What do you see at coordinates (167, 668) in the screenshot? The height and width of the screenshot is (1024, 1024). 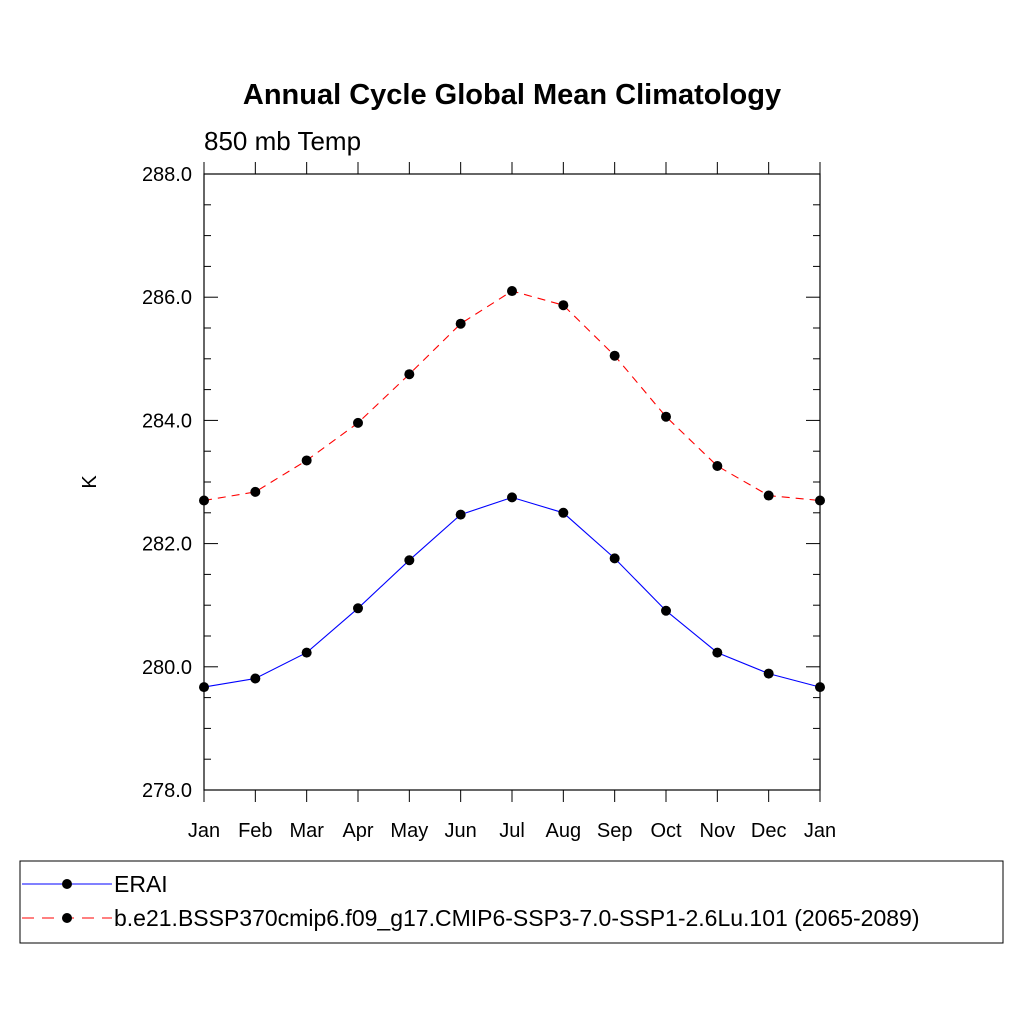 I see `y-tick-label: 280.0` at bounding box center [167, 668].